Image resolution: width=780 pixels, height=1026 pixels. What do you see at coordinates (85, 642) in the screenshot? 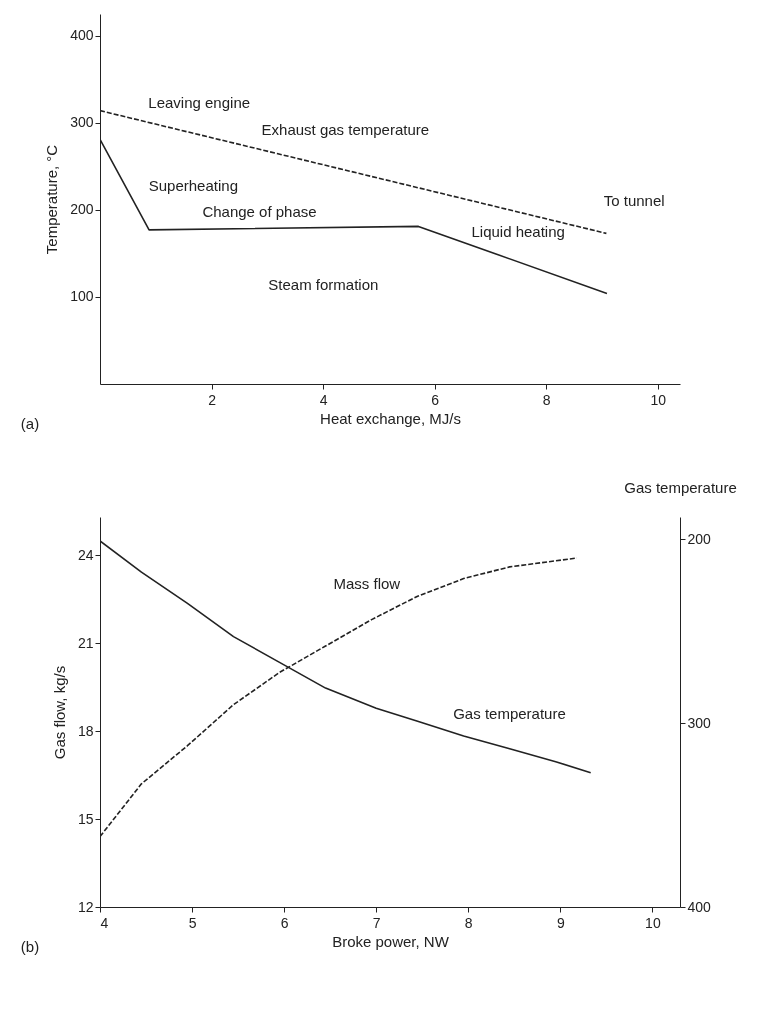
I see `y-tick-label: 21` at bounding box center [85, 642].